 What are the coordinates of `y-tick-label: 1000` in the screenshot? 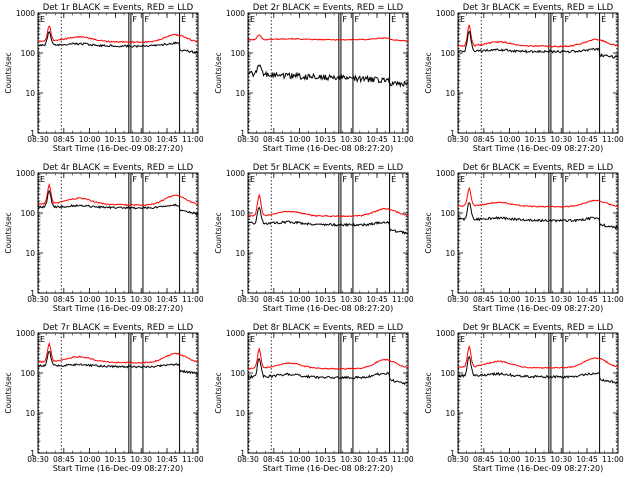 It's located at (445, 13).